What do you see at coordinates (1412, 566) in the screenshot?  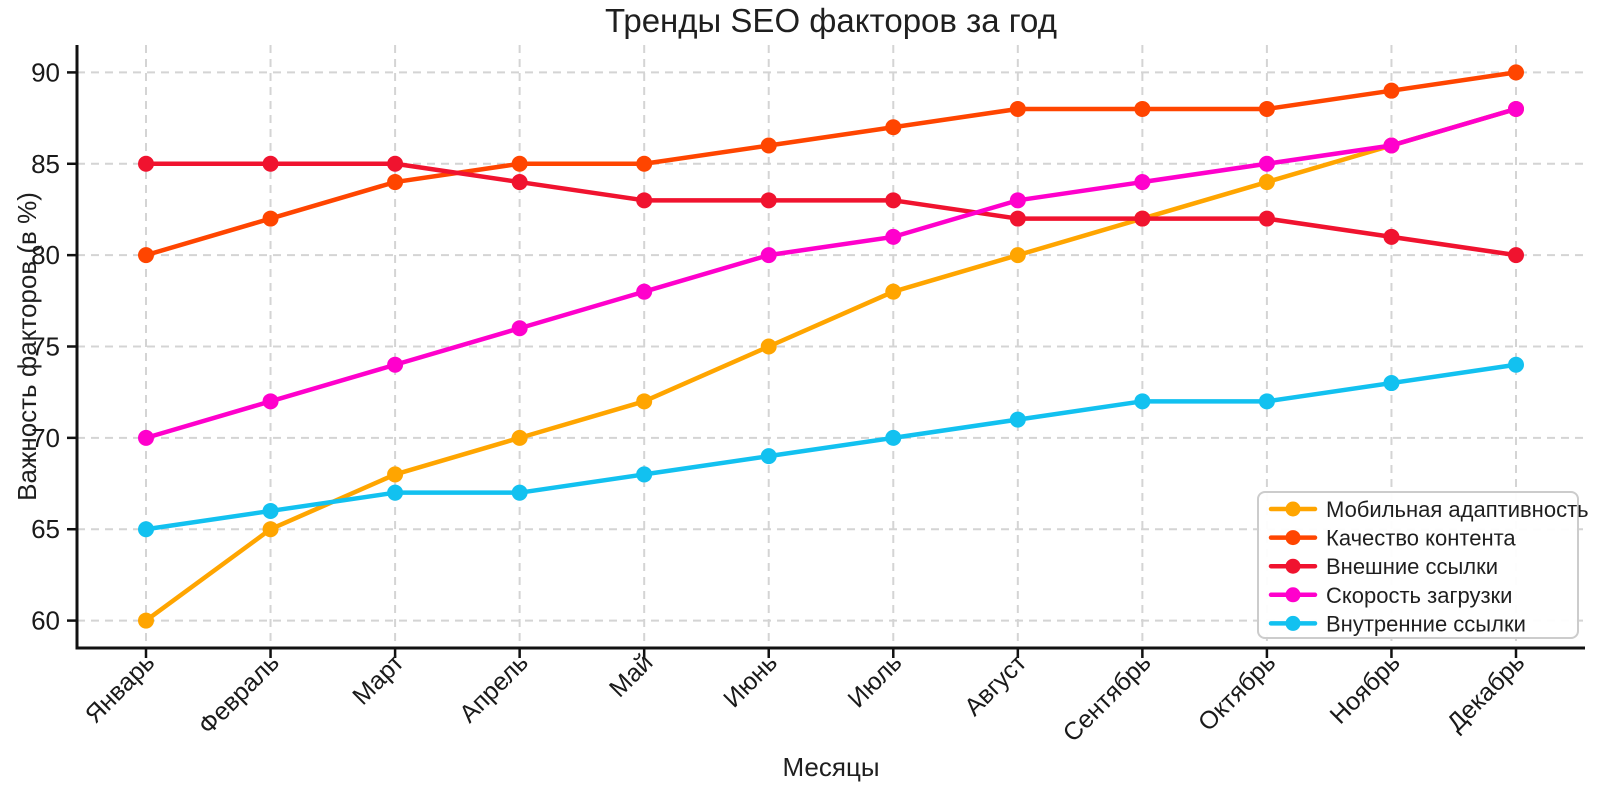 I see `legend-item-label: Внешние ссылки` at bounding box center [1412, 566].